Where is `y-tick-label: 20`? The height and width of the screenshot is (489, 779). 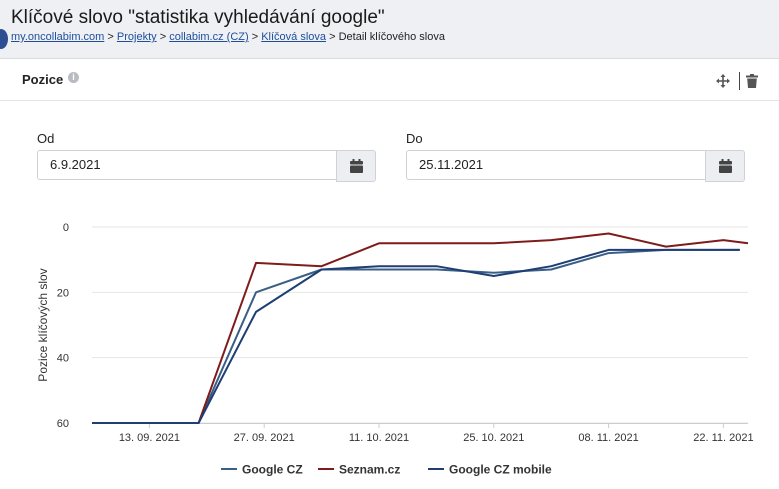 y-tick-label: 20 is located at coordinates (63, 293).